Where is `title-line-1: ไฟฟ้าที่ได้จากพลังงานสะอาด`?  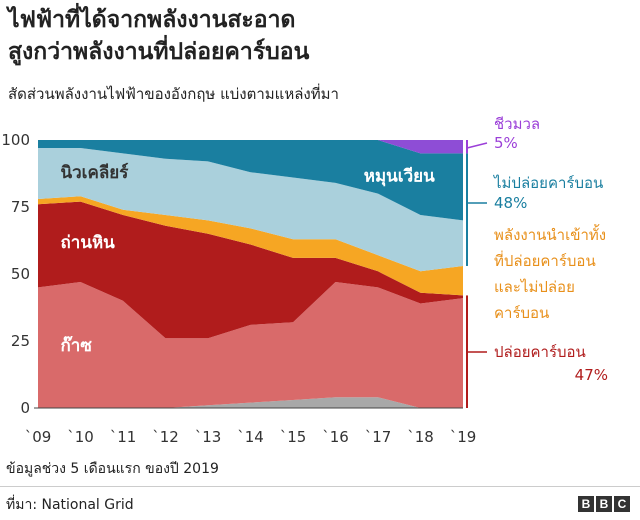 title-line-1: ไฟฟ้าที่ได้จากพลังงานสะอาด is located at coordinates (152, 20).